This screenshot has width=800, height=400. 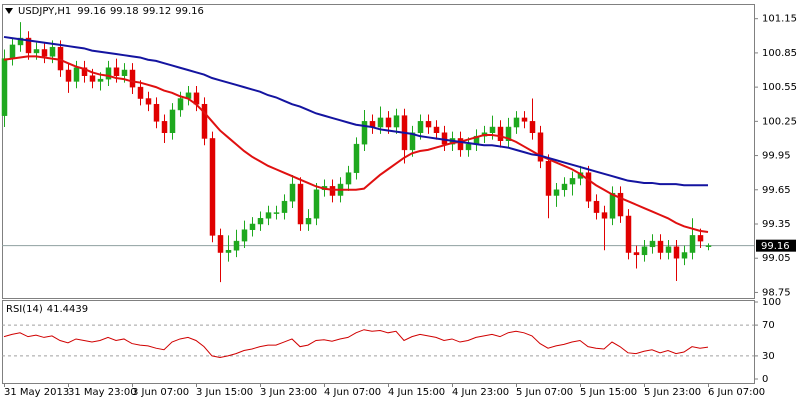 What do you see at coordinates (779, 87) in the screenshot?
I see `y-tick-label: 100.55` at bounding box center [779, 87].